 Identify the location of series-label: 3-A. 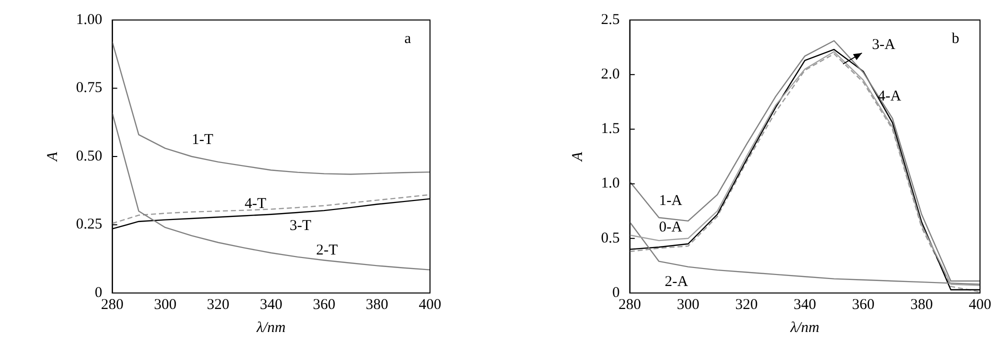
(884, 45).